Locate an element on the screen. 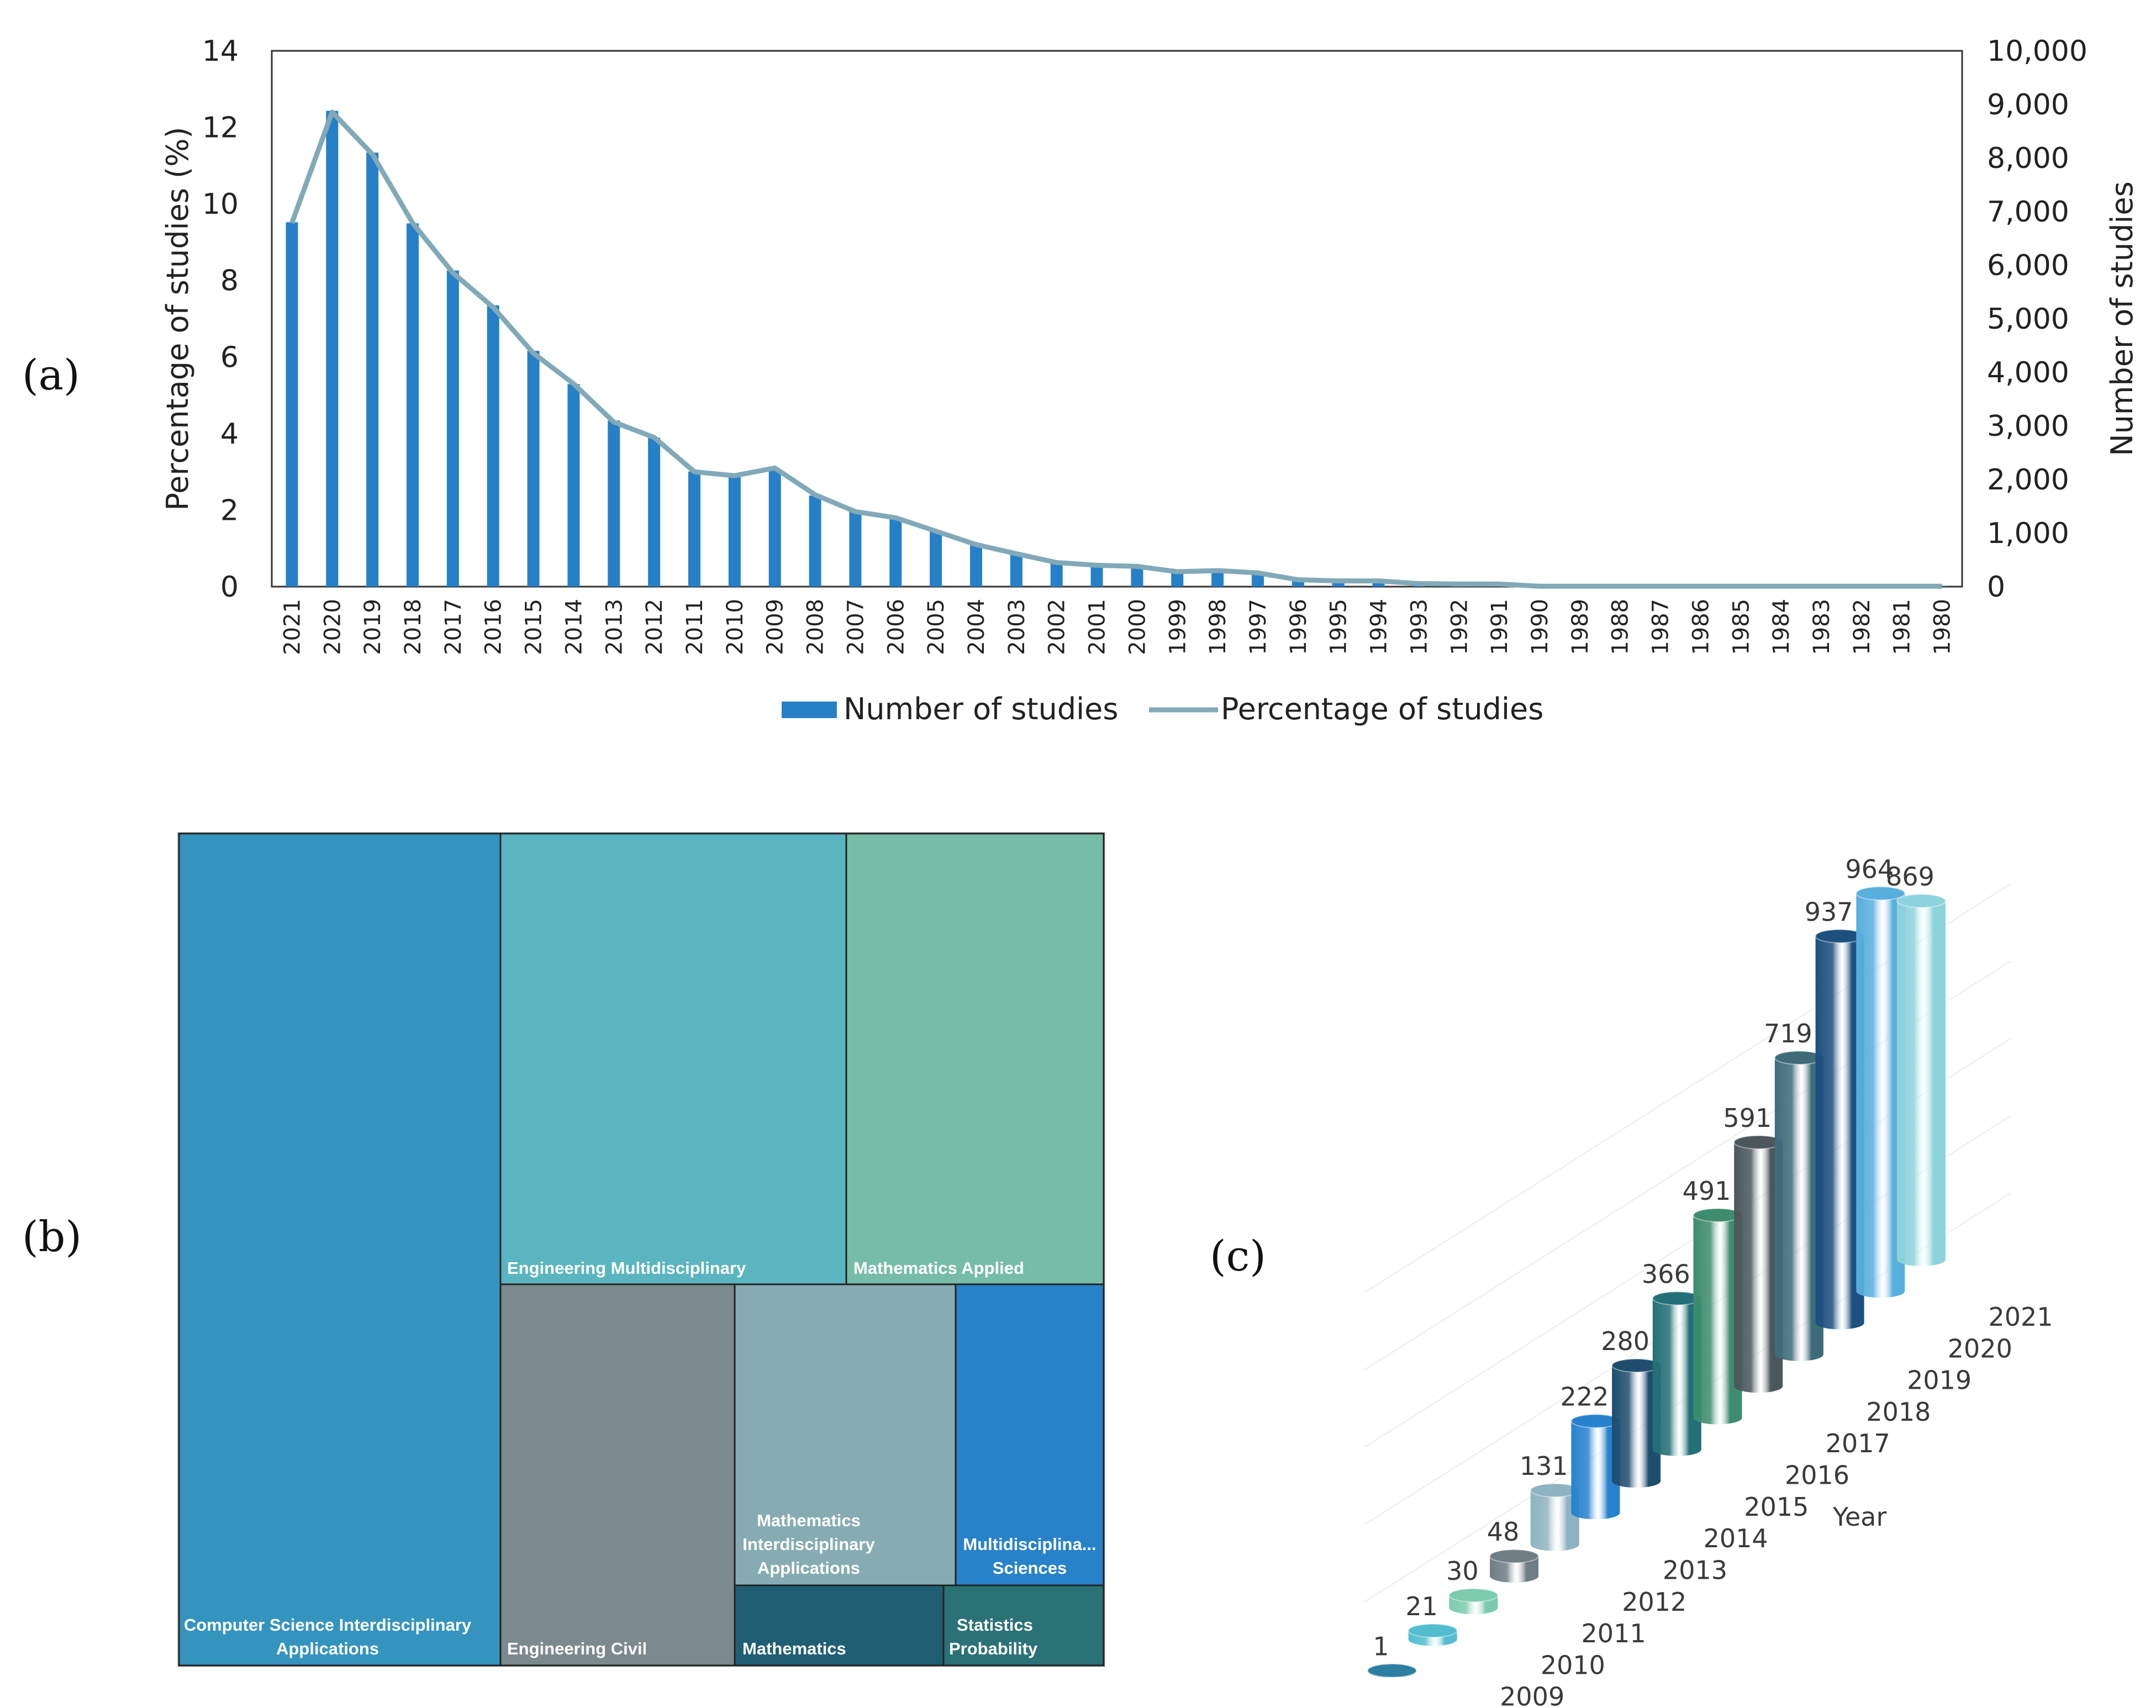 This screenshot has width=2156, height=1708. x-tick-label: 1997 is located at coordinates (1258, 627).